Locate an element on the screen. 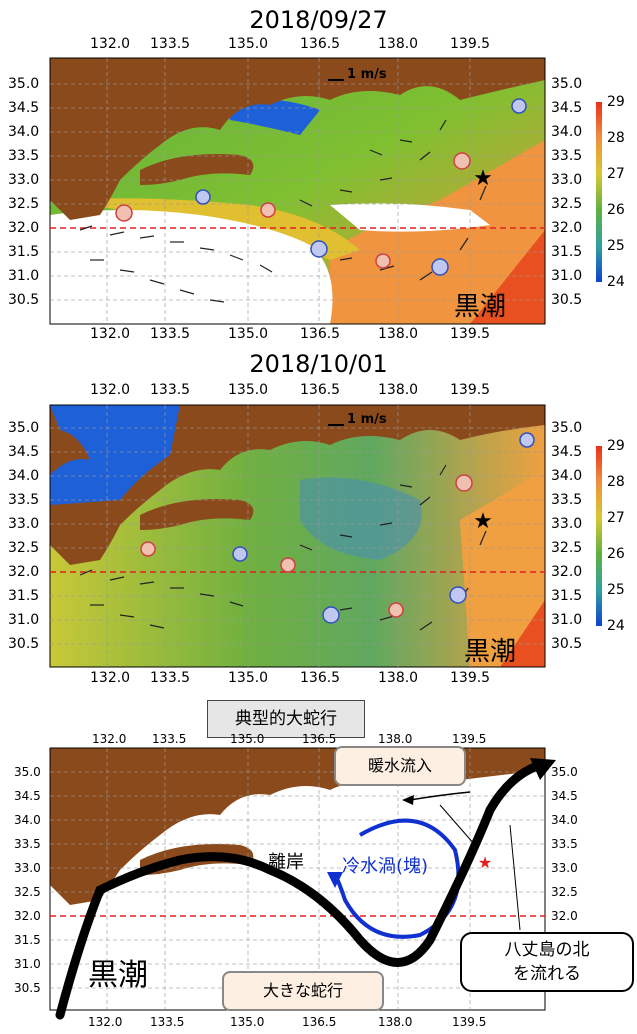 The height and width of the screenshot is (1034, 637). big-meander-callout: 大きな蛇行 is located at coordinates (303, 991).